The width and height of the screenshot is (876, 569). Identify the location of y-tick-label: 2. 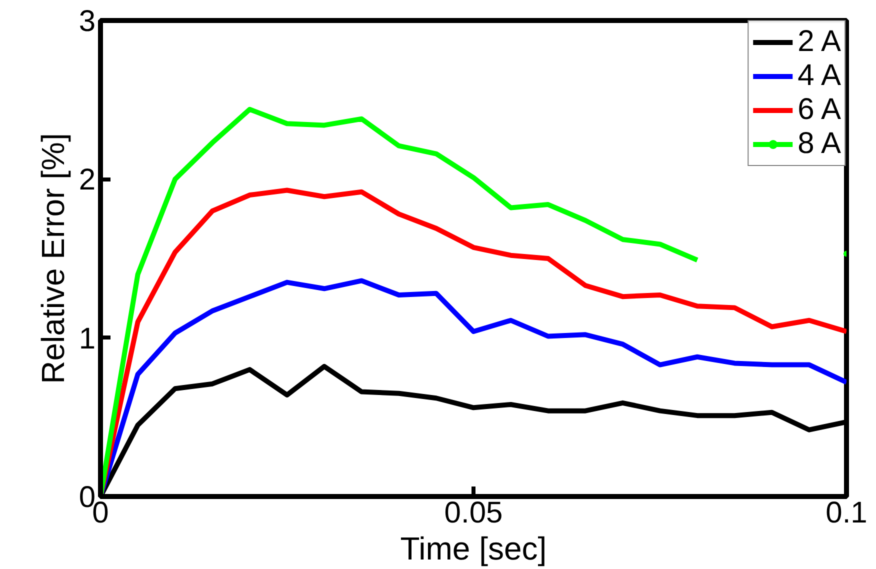
(87, 180).